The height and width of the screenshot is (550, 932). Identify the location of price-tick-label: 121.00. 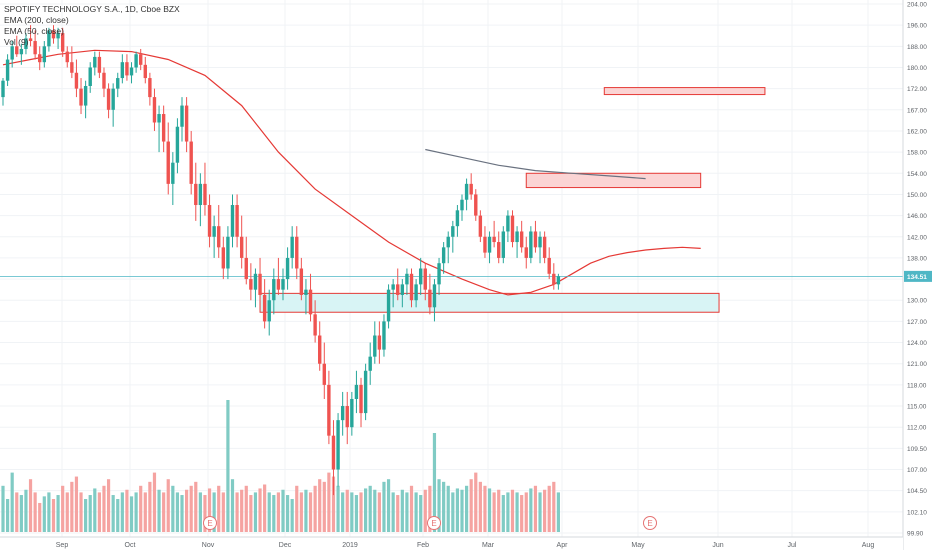
(917, 364).